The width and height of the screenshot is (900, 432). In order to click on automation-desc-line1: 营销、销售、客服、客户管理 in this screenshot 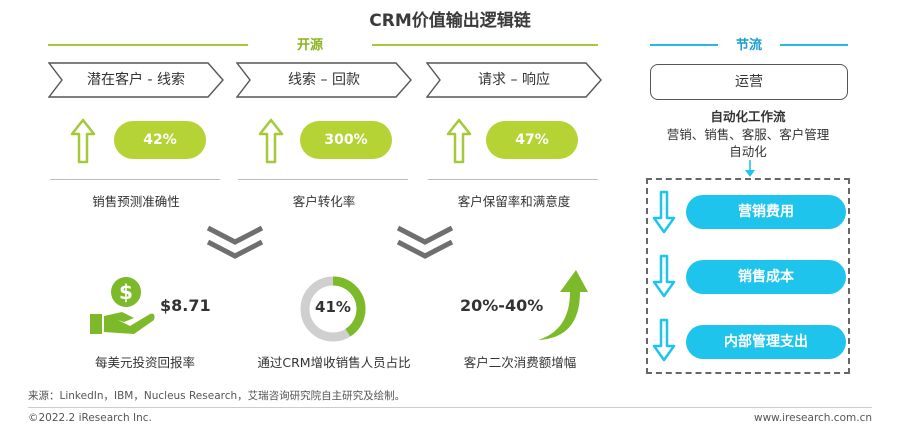, I will do `click(748, 134)`.